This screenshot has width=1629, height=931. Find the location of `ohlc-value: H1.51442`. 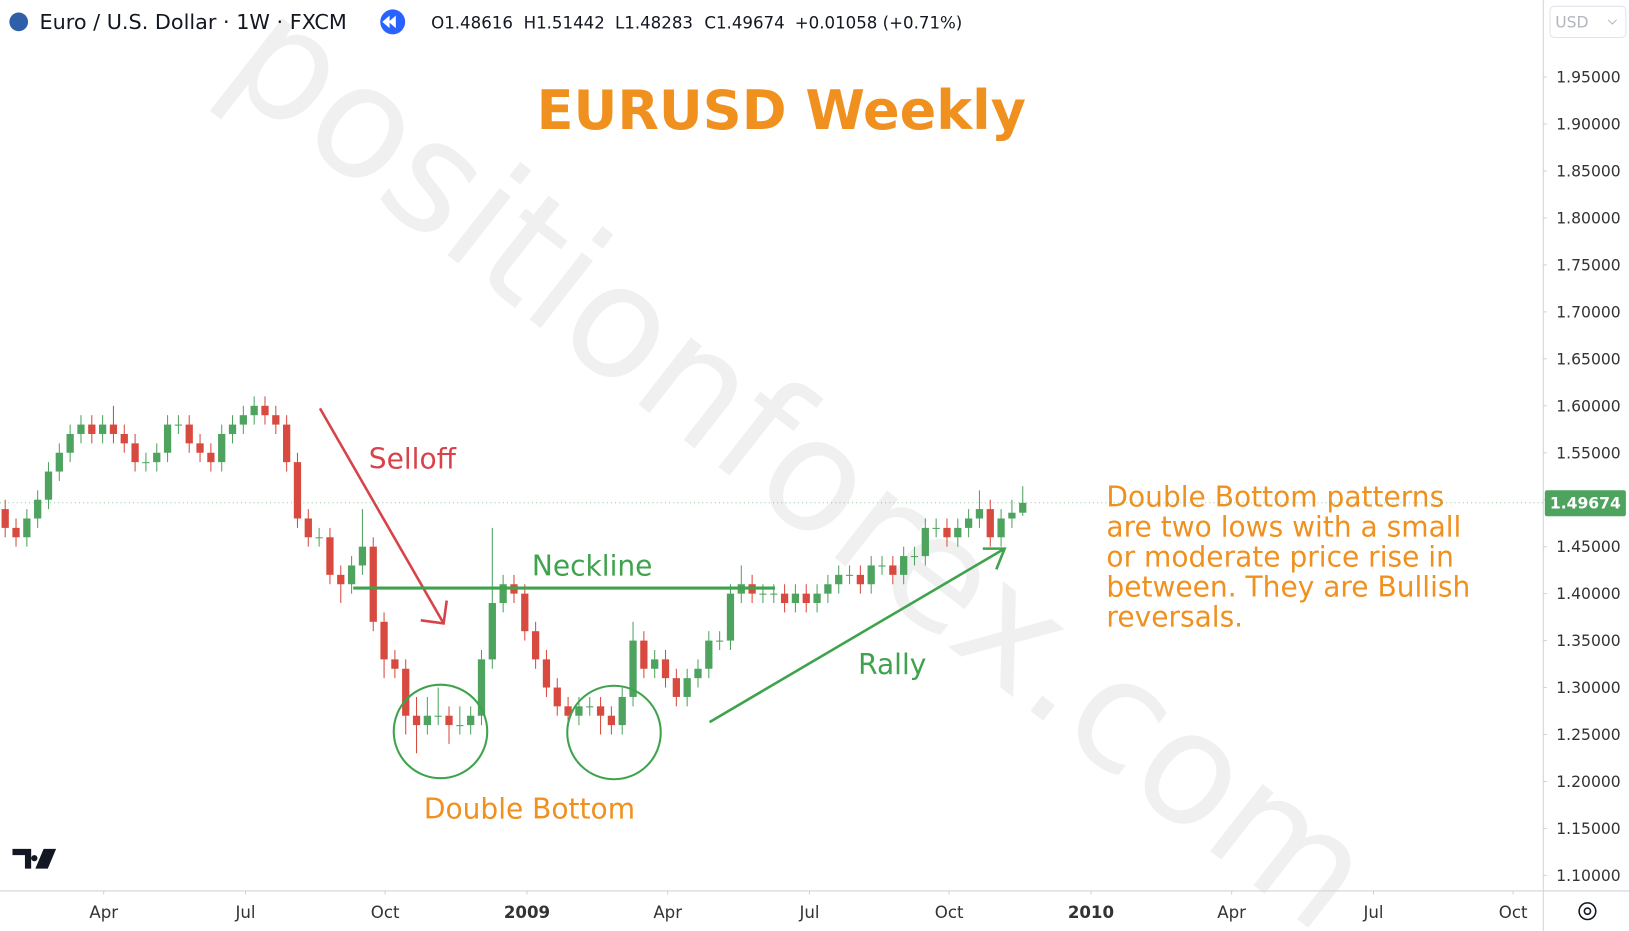

ohlc-value: H1.51442 is located at coordinates (564, 22).